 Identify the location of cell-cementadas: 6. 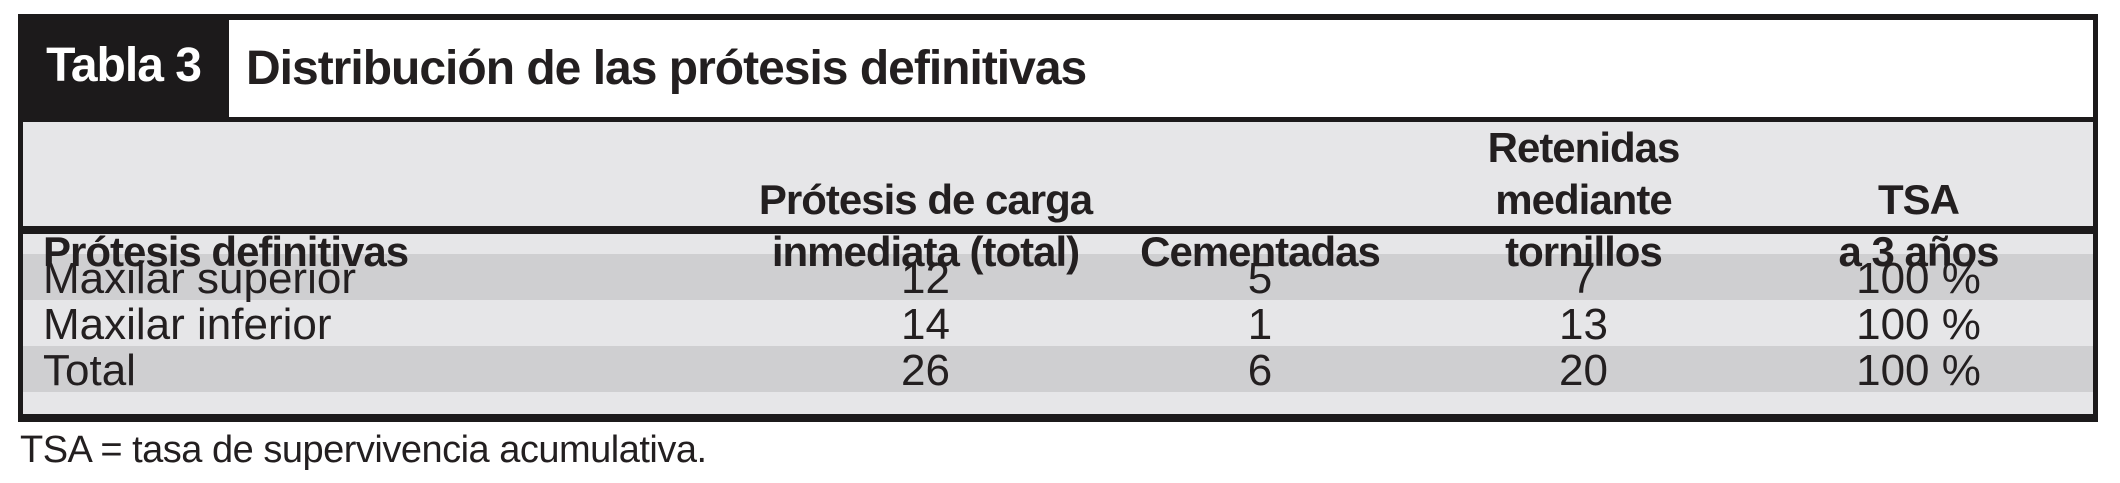
(1260, 370).